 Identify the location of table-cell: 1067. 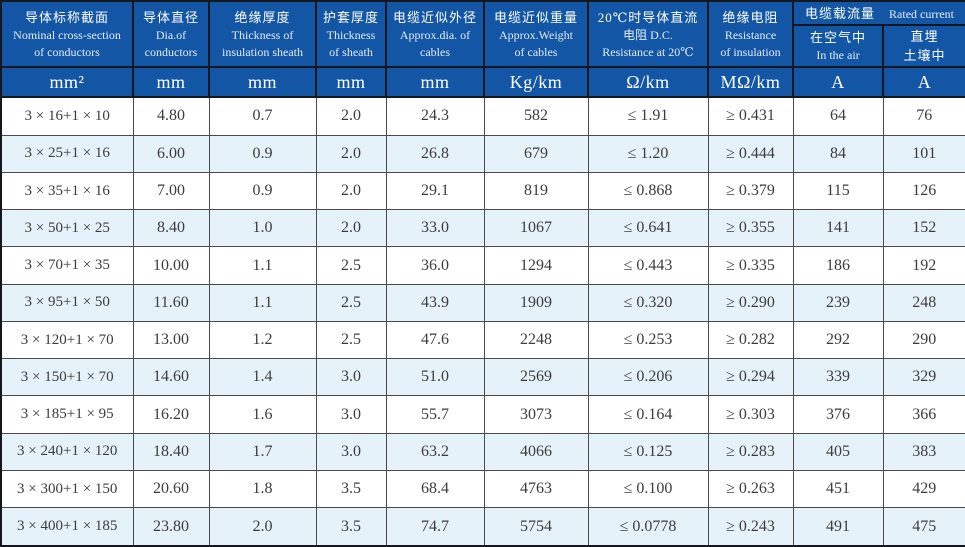
(536, 228).